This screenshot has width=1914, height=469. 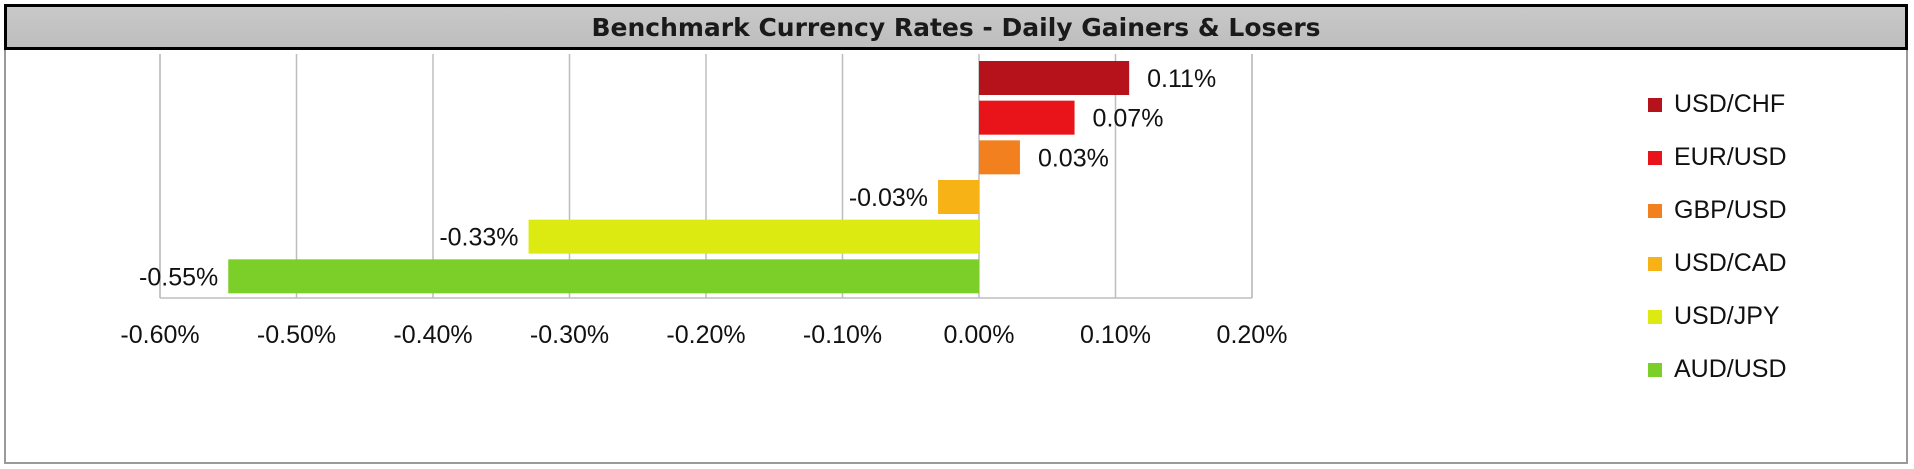 I want to click on legend-item: USD/CHF, so click(x=1748, y=104).